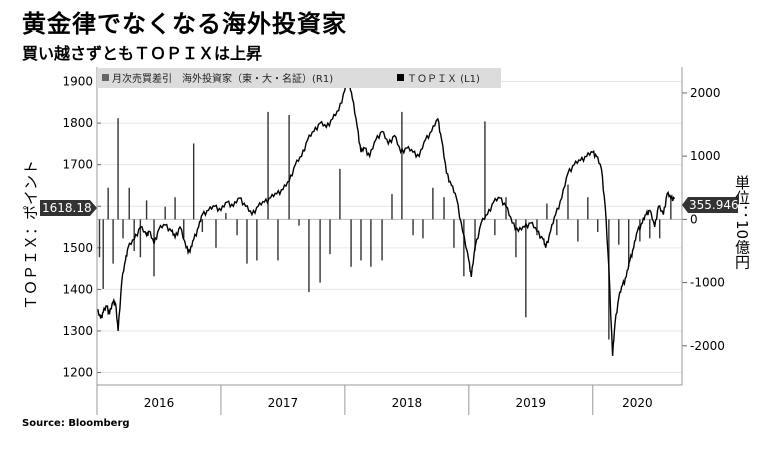 The height and width of the screenshot is (454, 775). What do you see at coordinates (222, 78) in the screenshot?
I see `legend-entry-bars: 月次売買差引 海外投資家（東・大・名証）(R1)` at bounding box center [222, 78].